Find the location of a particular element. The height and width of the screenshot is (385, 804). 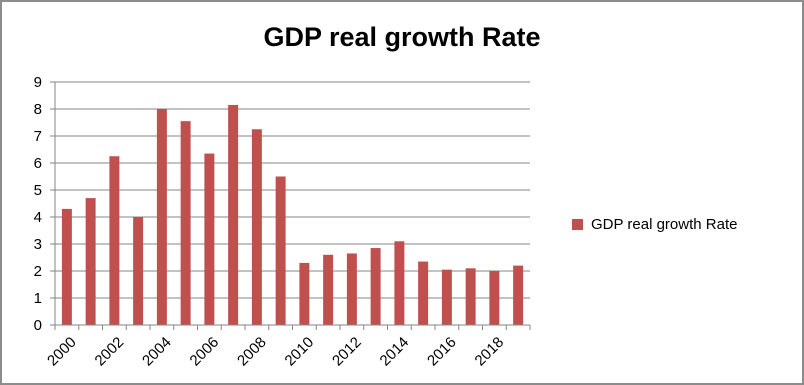

bar-2013 is located at coordinates (375, 286).